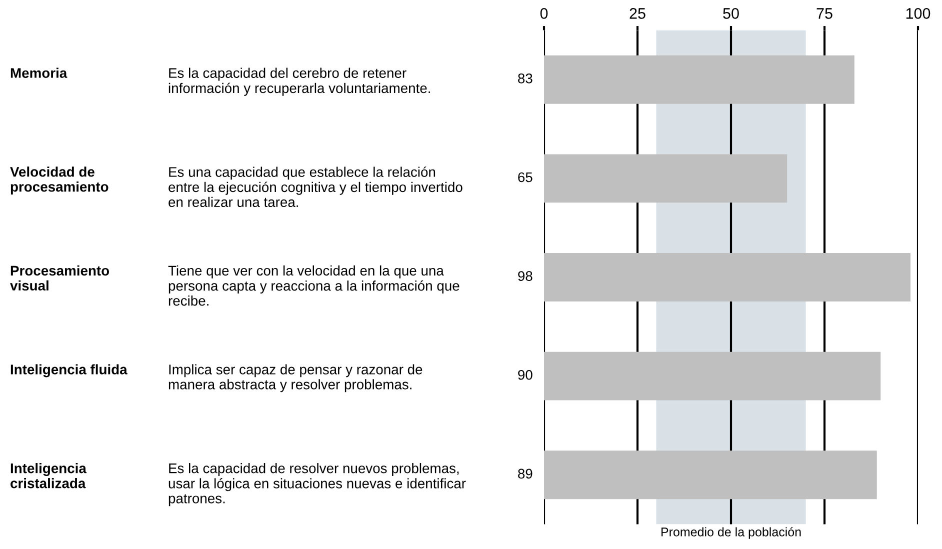  What do you see at coordinates (525, 177) in the screenshot?
I see `data-label: 65` at bounding box center [525, 177].